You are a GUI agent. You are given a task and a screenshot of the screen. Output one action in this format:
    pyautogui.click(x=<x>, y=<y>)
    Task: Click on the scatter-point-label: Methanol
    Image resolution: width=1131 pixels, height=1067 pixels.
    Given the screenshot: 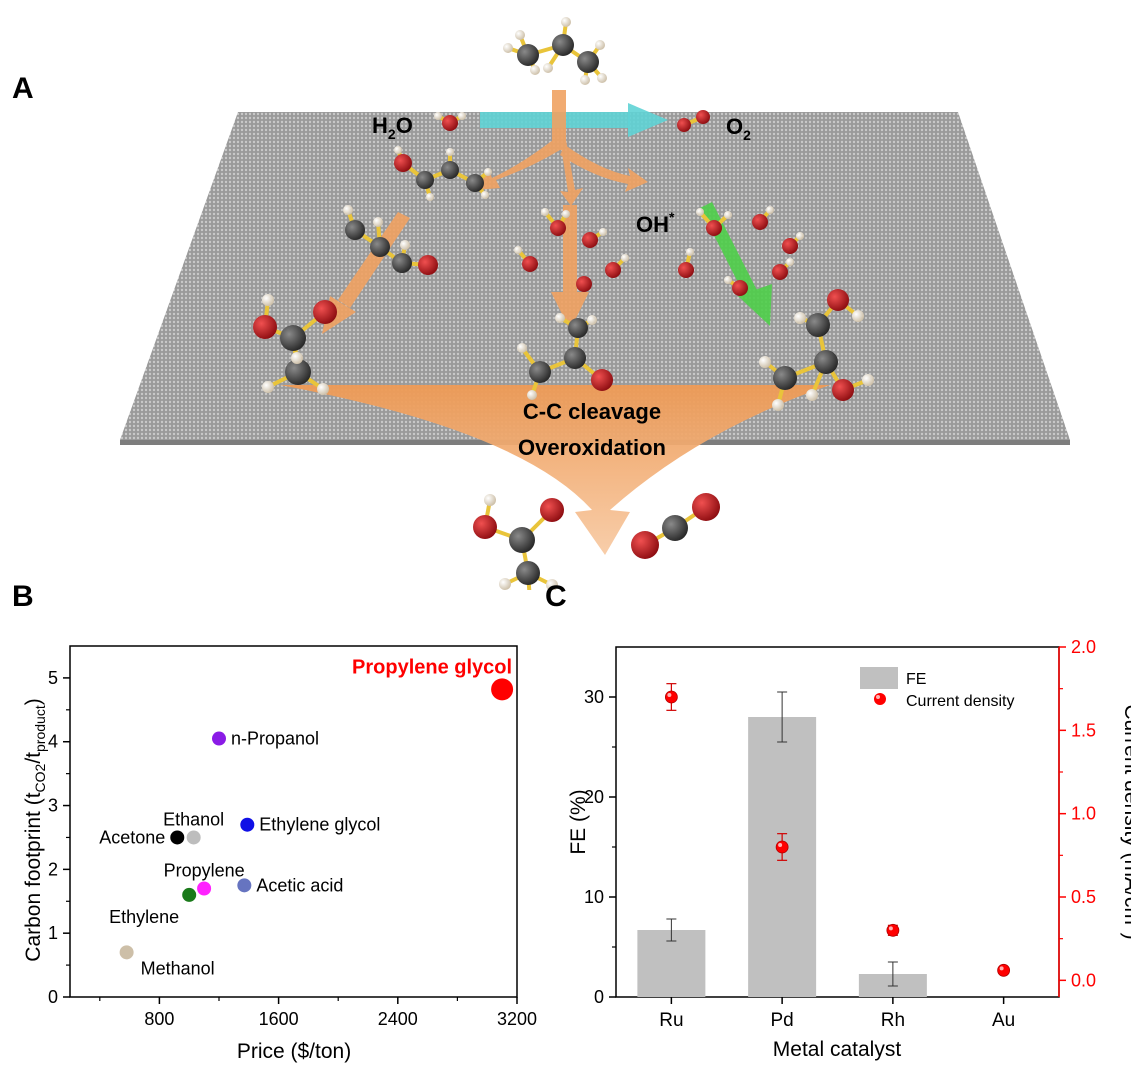 What is the action you would take?
    pyautogui.click(x=178, y=968)
    